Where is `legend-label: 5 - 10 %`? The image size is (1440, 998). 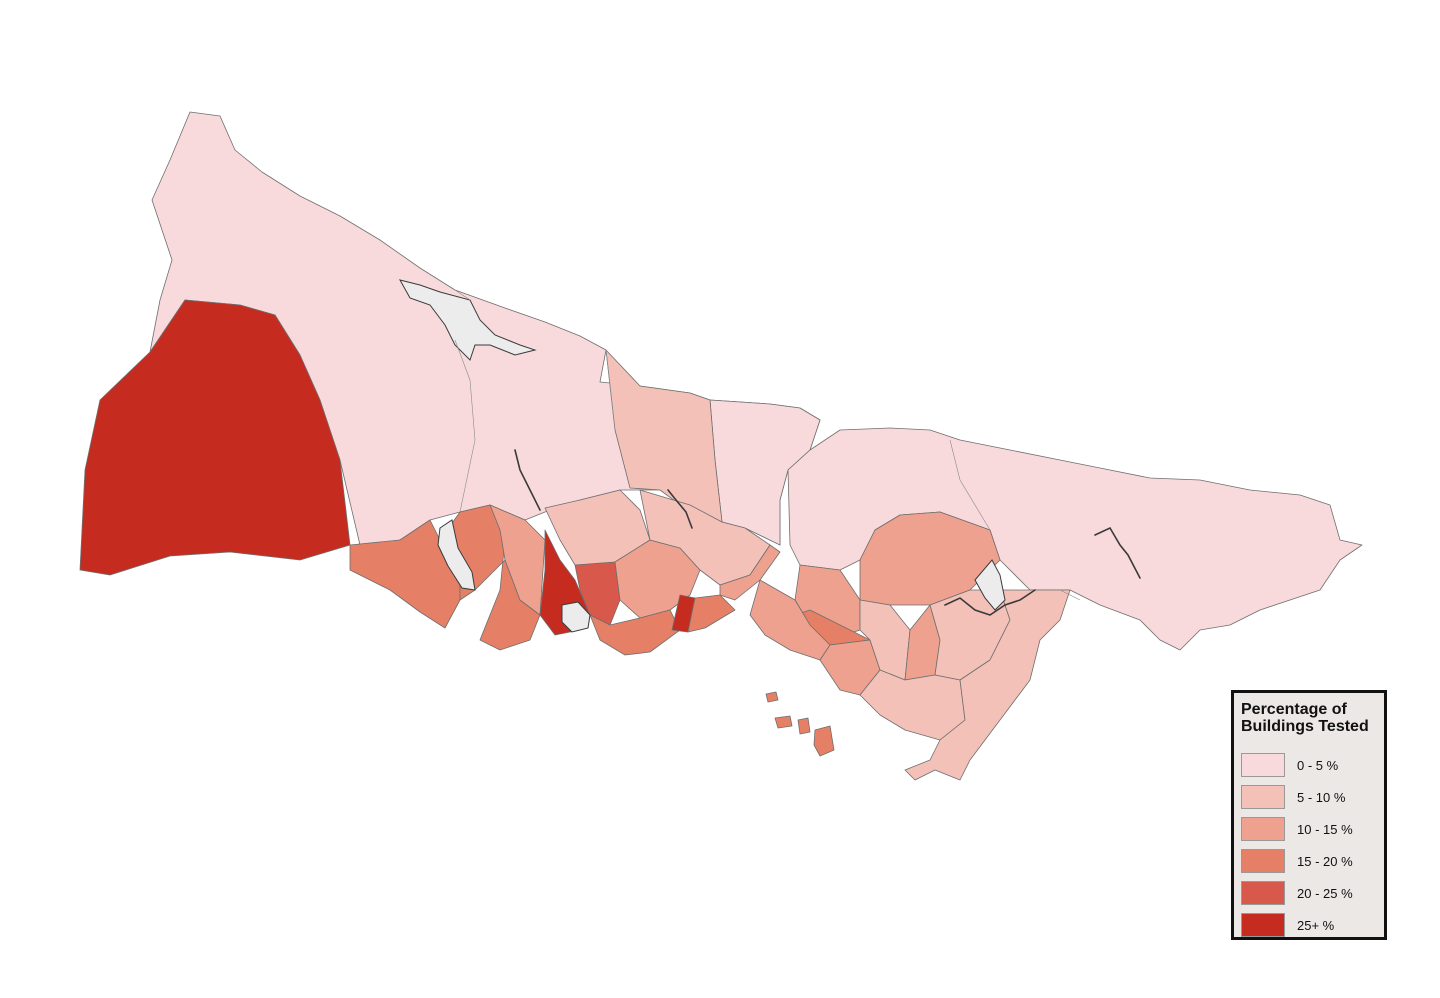 legend-label: 5 - 10 % is located at coordinates (1321, 797).